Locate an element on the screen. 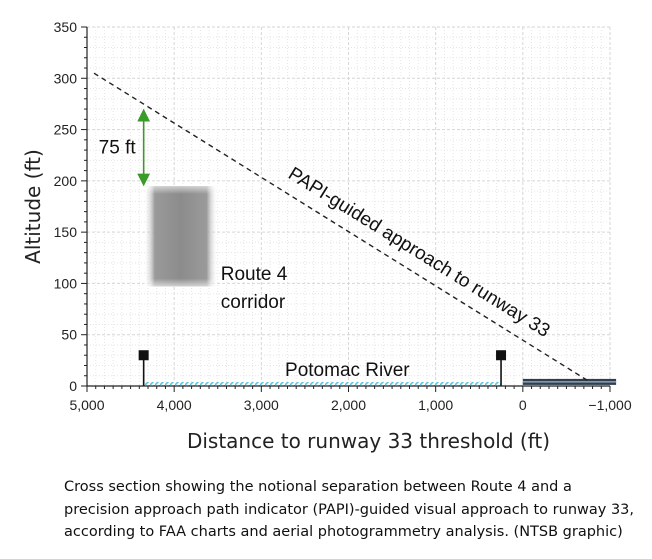  y-axis-title: Altitude (ft) is located at coordinates (33, 206).